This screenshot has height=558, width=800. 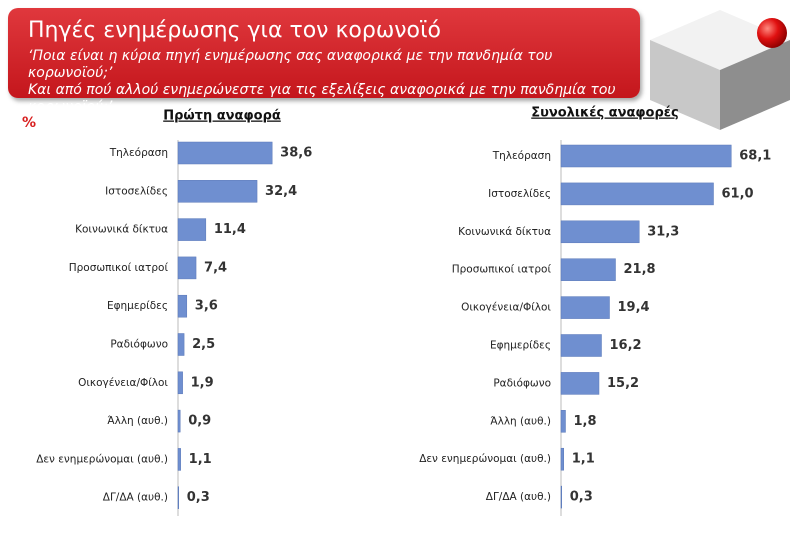 I want to click on value-label: 2,5, so click(x=203, y=344).